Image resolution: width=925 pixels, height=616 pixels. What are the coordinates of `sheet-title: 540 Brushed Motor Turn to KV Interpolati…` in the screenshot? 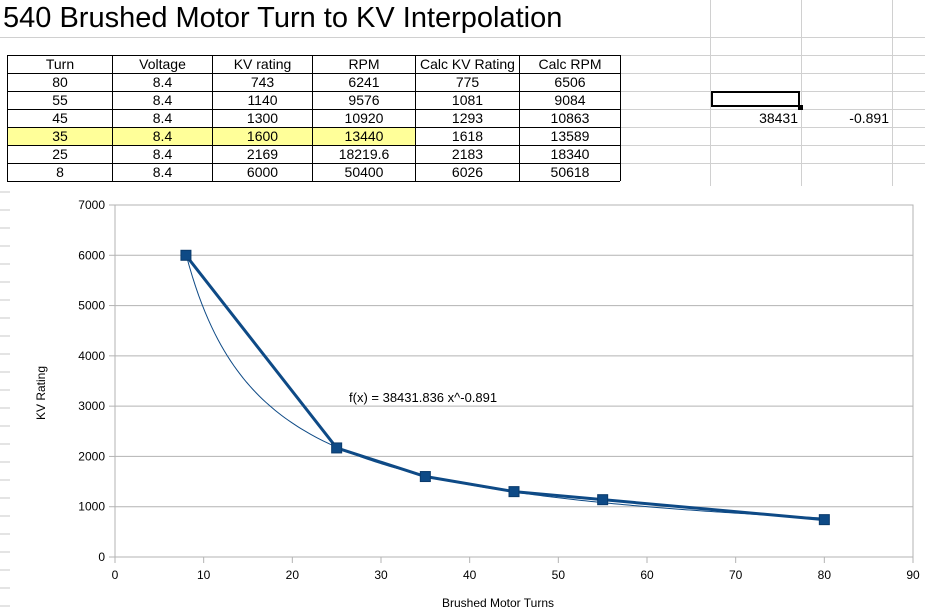 It's located at (283, 18).